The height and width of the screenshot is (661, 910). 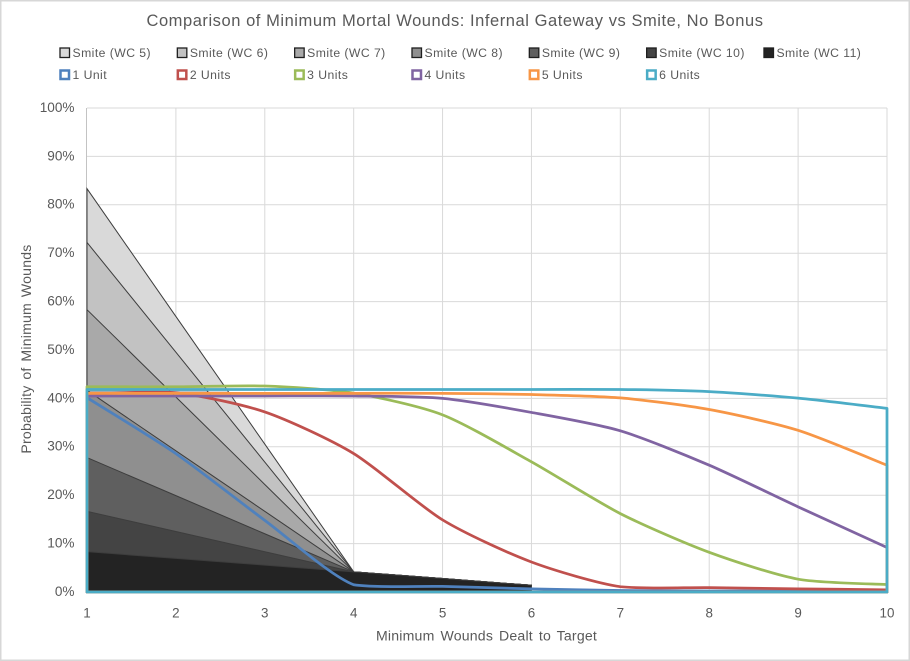 What do you see at coordinates (702, 53) in the screenshot?
I see `svg-text: Smite (WC 10)` at bounding box center [702, 53].